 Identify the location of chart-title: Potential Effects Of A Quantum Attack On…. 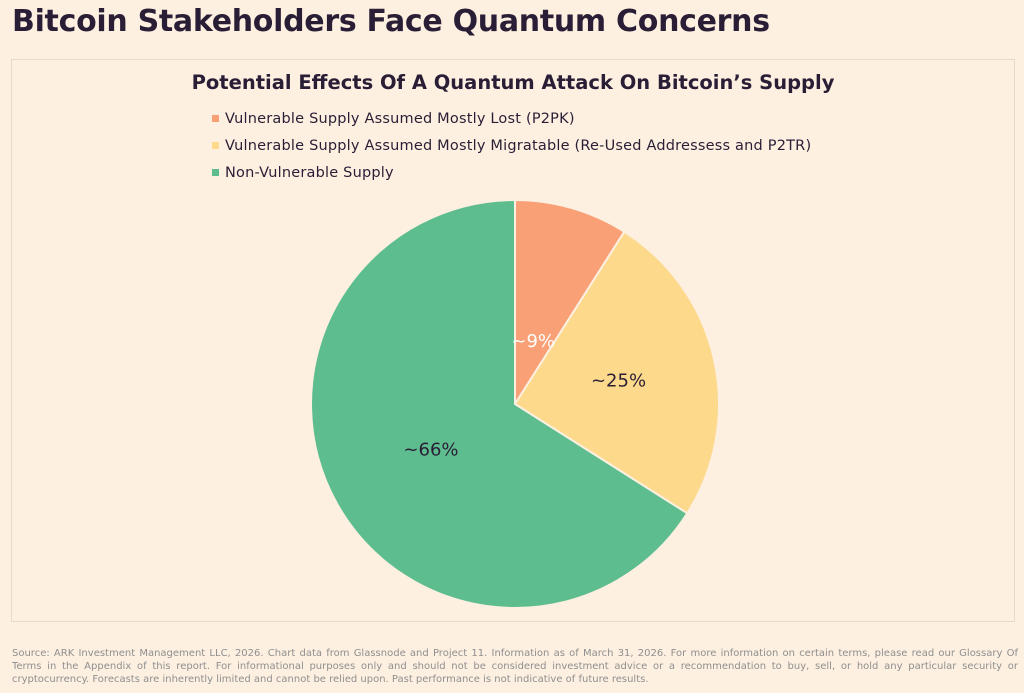
(513, 82).